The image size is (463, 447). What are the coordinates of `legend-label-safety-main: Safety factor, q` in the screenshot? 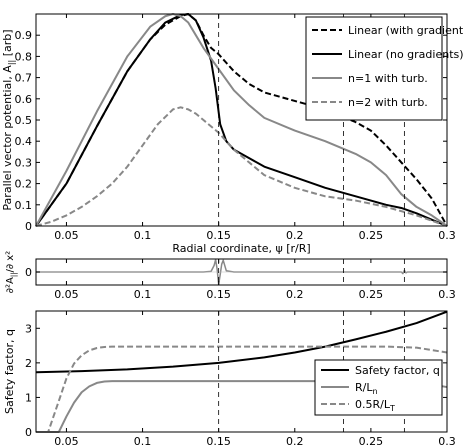 It's located at (397, 370).